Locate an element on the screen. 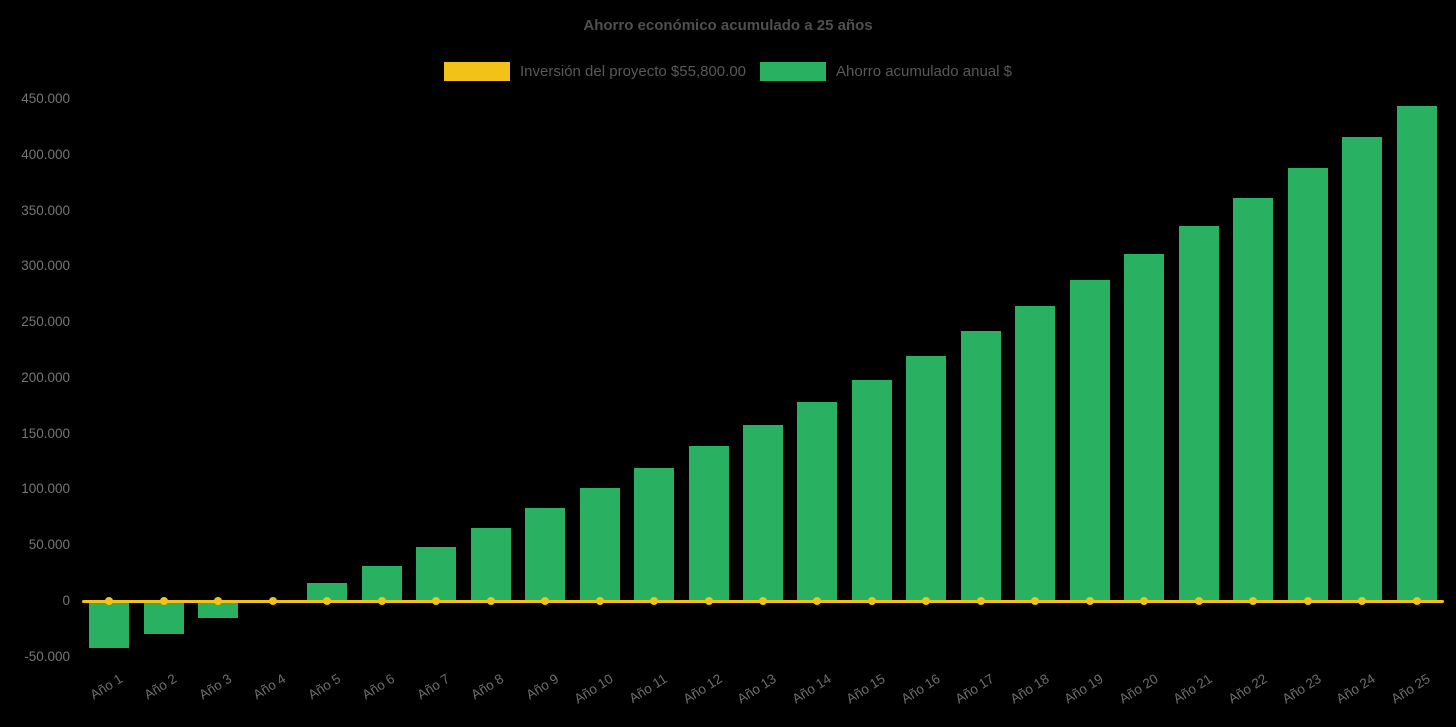  x-axis-tick-label: Año 5 is located at coordinates (324, 686).